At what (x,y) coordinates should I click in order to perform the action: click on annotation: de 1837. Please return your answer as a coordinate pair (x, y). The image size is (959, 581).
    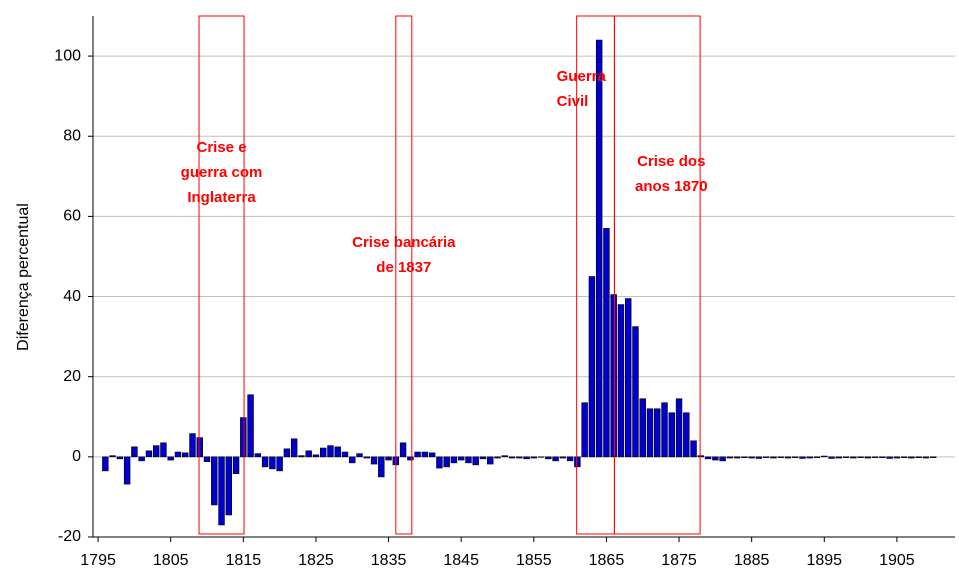
    Looking at the image, I should click on (403, 267).